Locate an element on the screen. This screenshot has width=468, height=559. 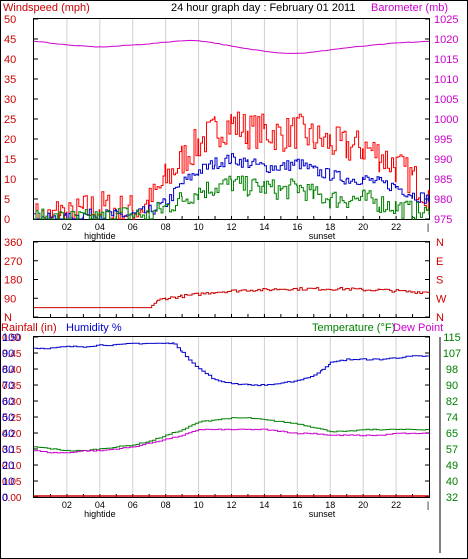
rain-y-tick-label: 0.25 is located at coordinates (12, 418).